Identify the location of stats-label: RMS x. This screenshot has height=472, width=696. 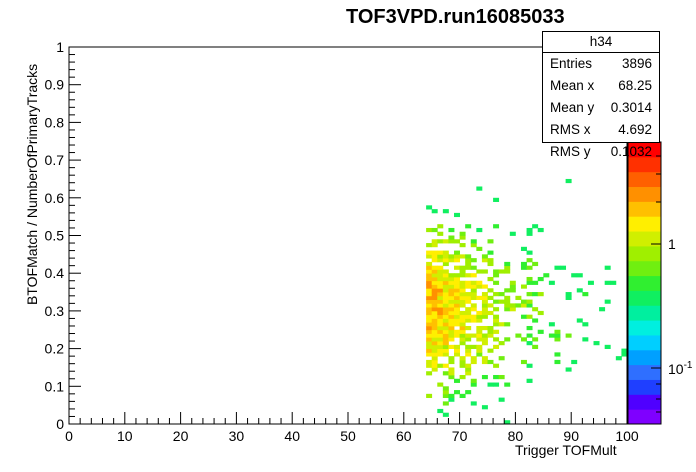
(570, 129).